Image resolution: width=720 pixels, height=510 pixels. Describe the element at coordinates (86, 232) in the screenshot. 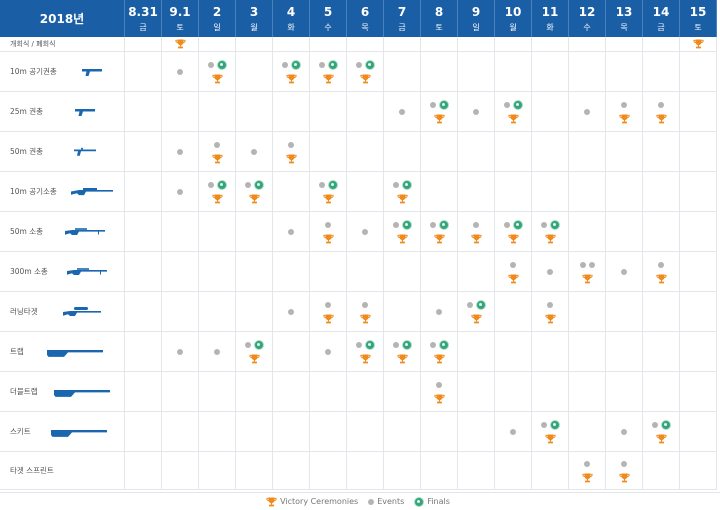

I see `rifle-icon` at that location.